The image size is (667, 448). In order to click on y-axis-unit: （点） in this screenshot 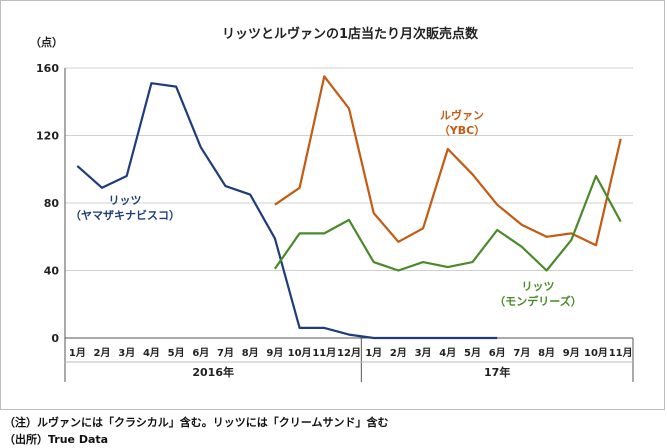, I will do `click(46, 42)`.